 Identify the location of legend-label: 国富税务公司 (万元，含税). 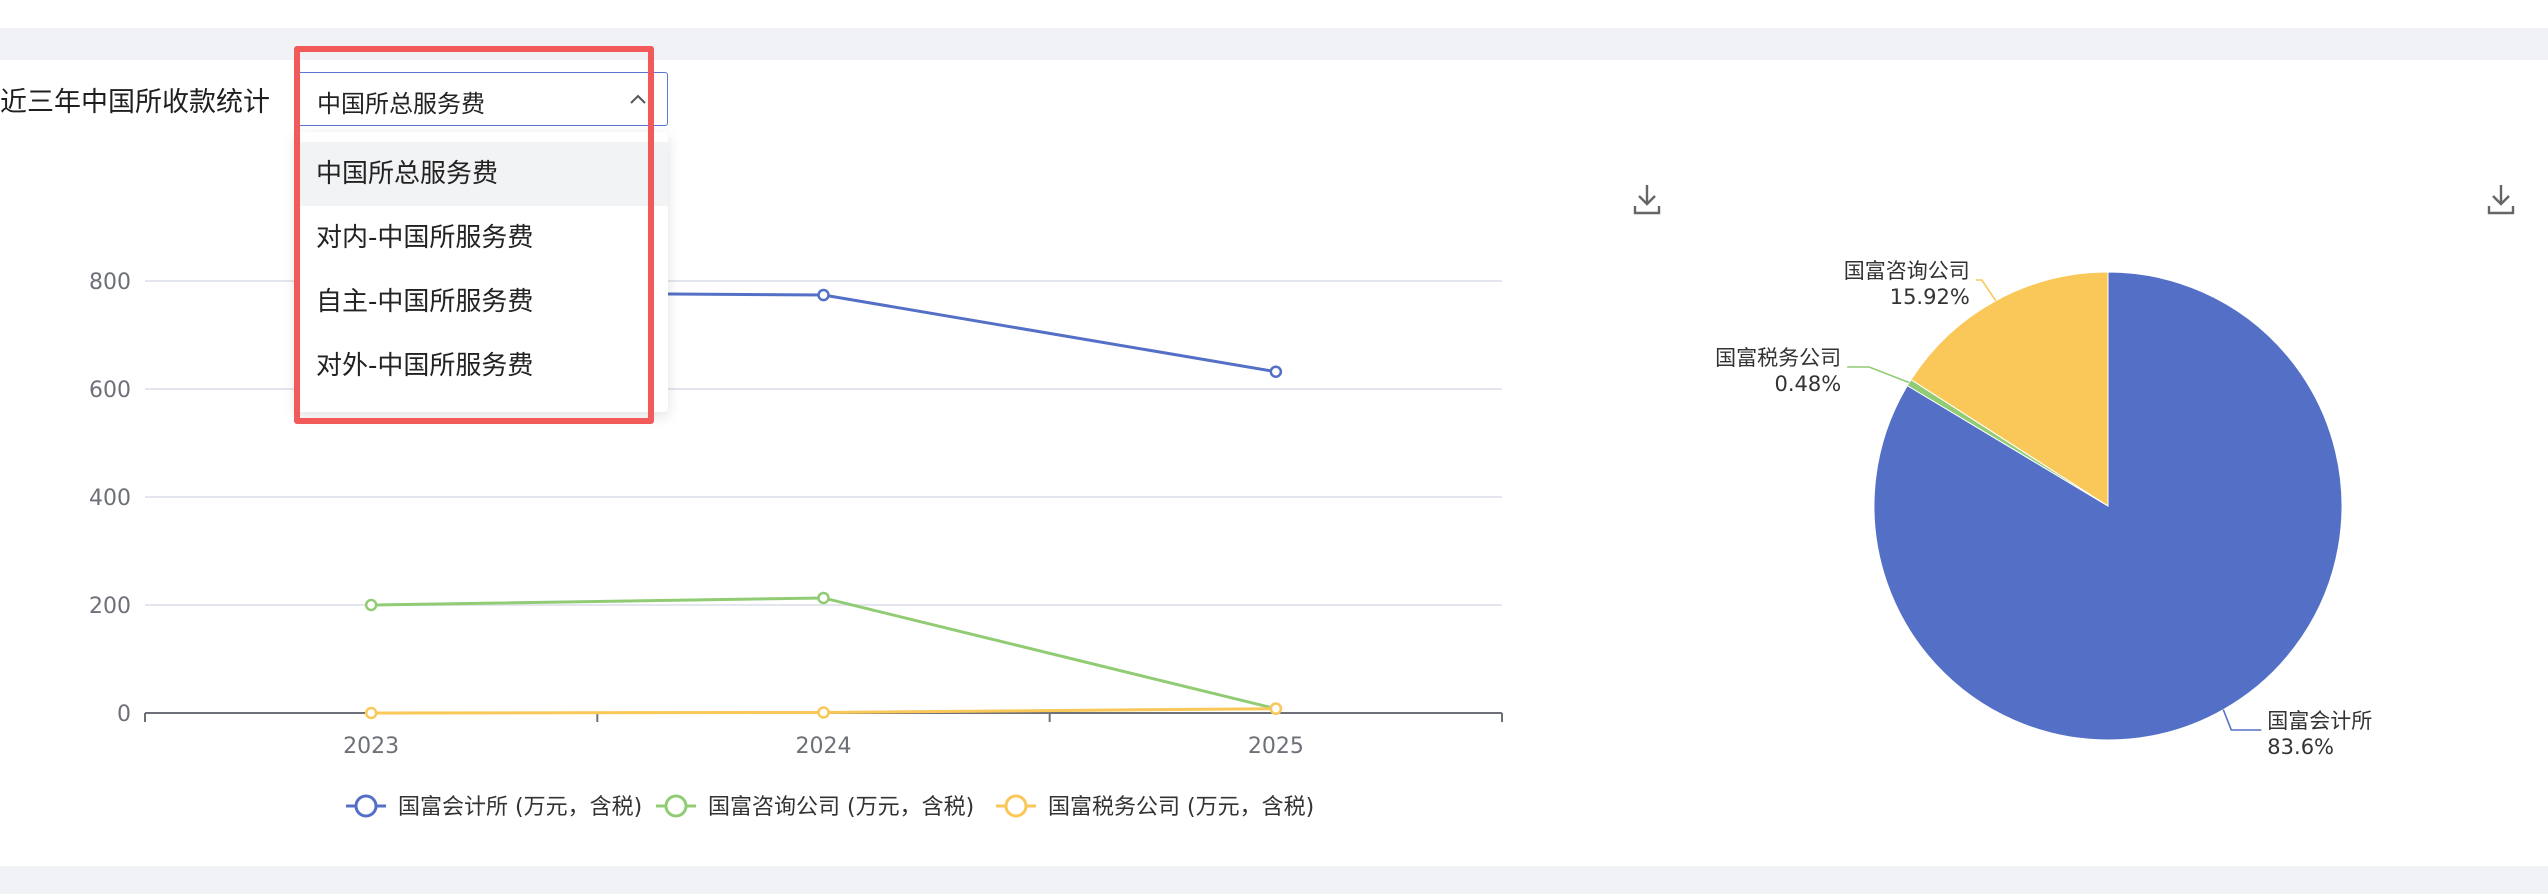
(1181, 807).